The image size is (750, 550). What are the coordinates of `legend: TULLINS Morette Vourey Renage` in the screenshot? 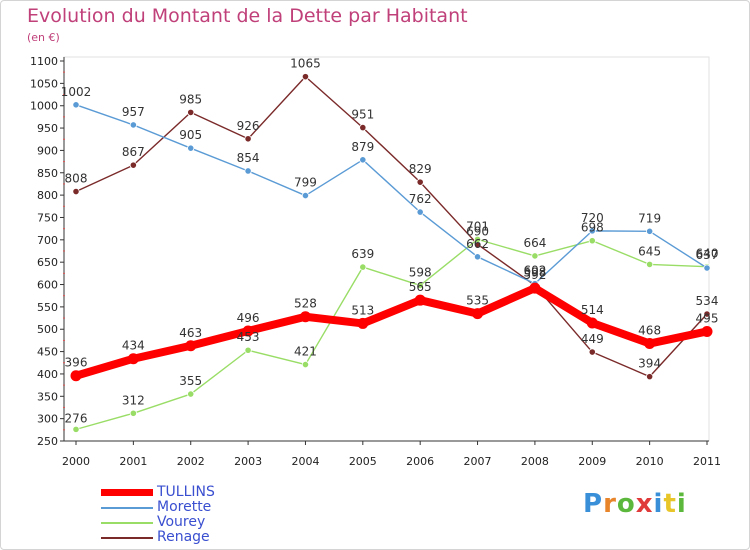 It's located at (201, 514).